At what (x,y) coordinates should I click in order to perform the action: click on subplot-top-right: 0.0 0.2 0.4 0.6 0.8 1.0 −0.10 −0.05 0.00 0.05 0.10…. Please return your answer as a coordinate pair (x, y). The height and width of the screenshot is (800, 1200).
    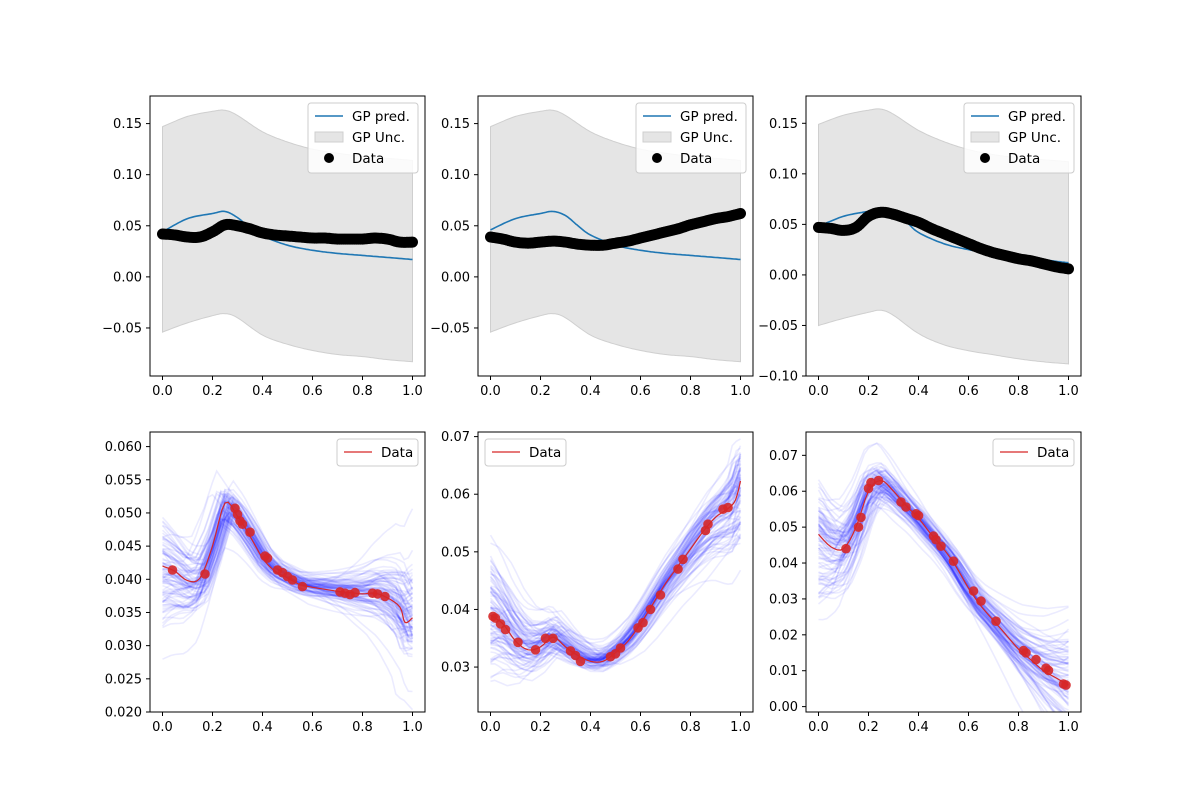
    Looking at the image, I should click on (920, 247).